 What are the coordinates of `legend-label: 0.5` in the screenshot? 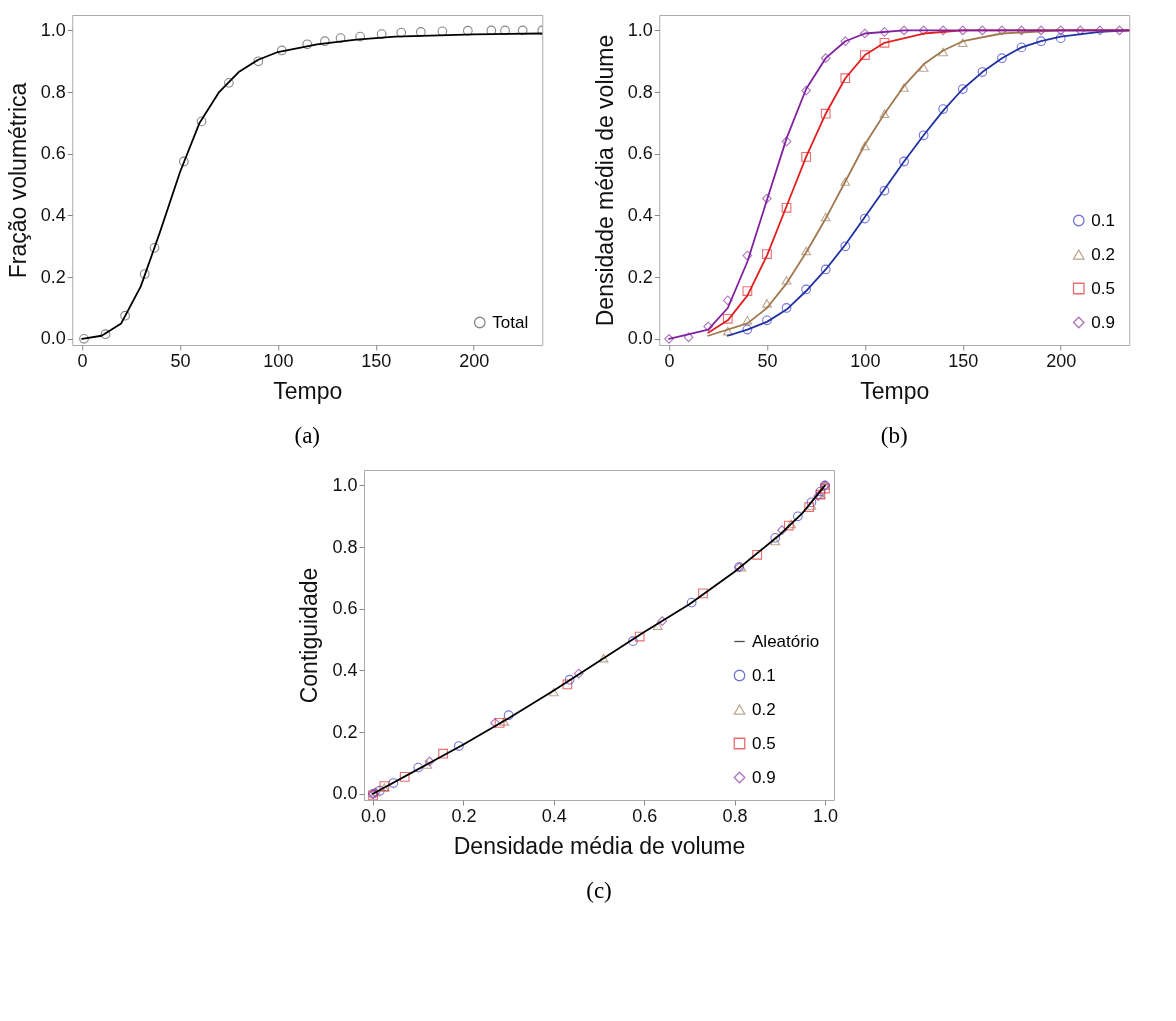 It's located at (764, 743).